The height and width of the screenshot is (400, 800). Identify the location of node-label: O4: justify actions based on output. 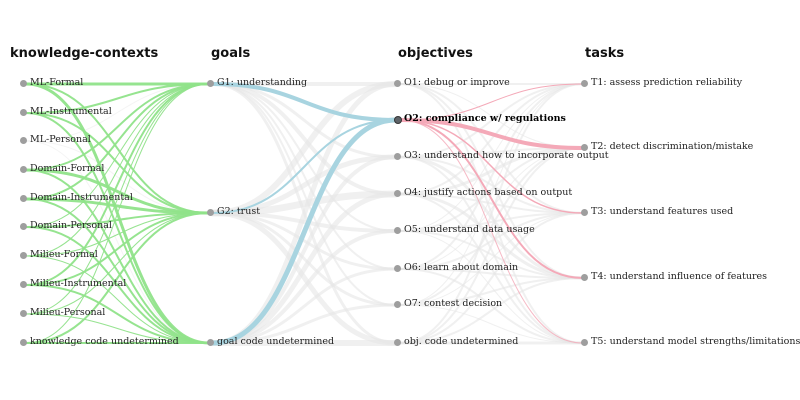
(488, 192).